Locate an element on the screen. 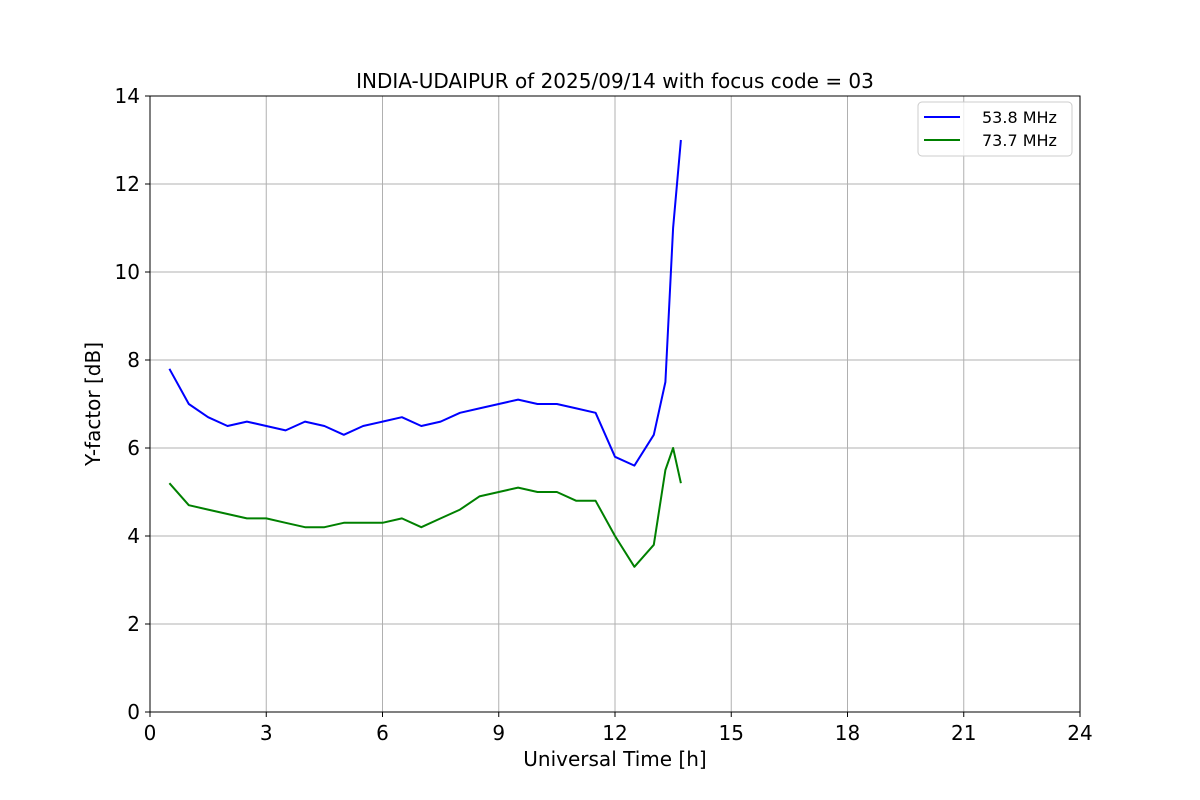 The image size is (1200, 800). y-axis-label: Y-factor [dB] is located at coordinates (93, 404).